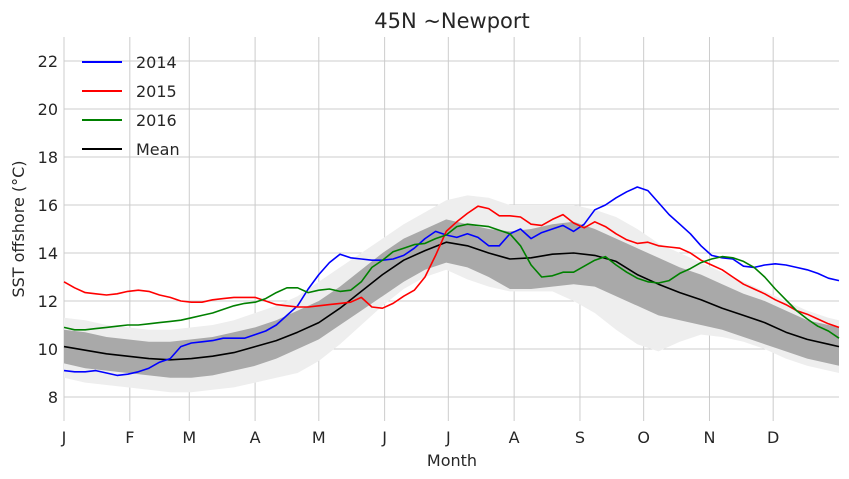 The height and width of the screenshot is (479, 849). Describe the element at coordinates (156, 62) in the screenshot. I see `legend-label-2014: 2014` at that location.